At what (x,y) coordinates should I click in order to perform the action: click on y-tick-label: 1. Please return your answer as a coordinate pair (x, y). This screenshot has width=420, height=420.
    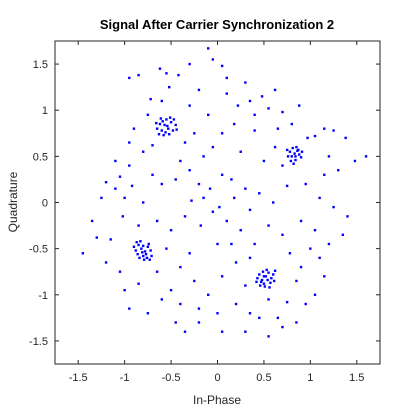
    Looking at the image, I should click on (45, 111).